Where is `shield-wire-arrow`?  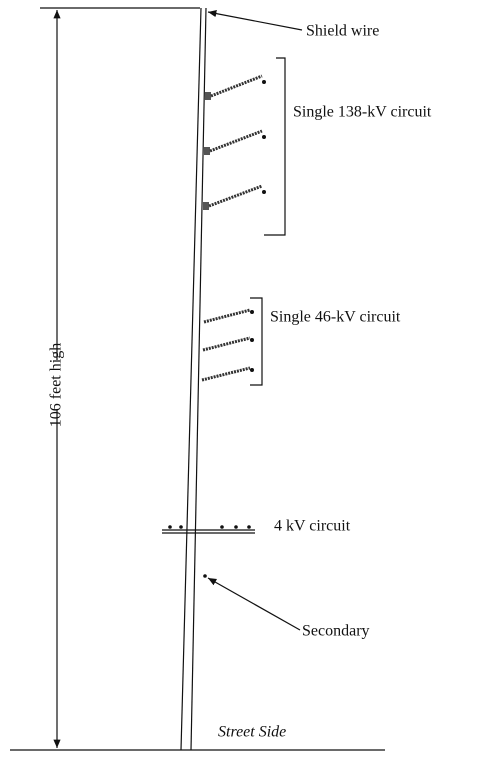
shield-wire-arrow is located at coordinates (255, 20).